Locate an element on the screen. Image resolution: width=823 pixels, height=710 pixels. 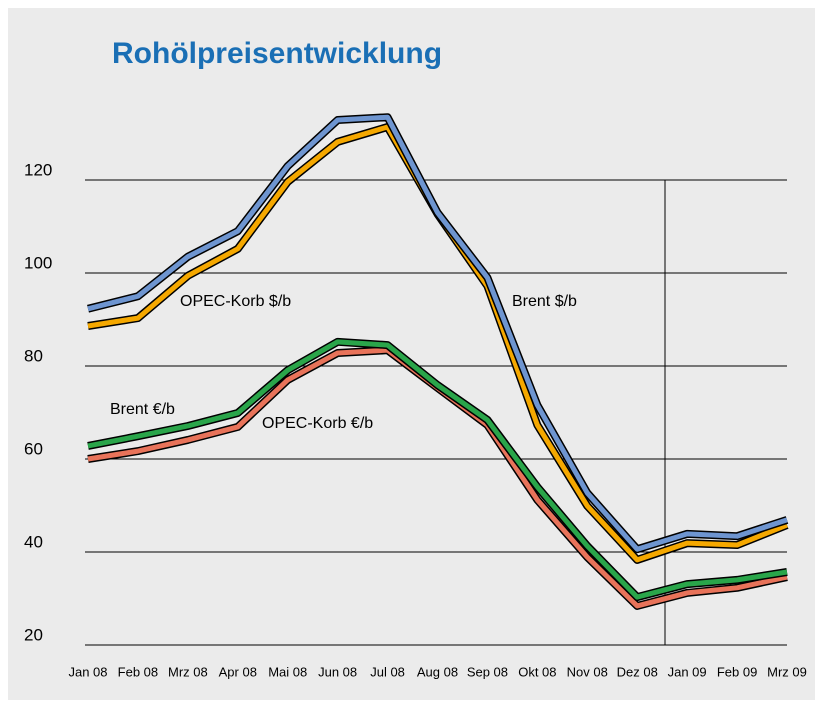
x-tick-label: Aug 08 is located at coordinates (437, 671).